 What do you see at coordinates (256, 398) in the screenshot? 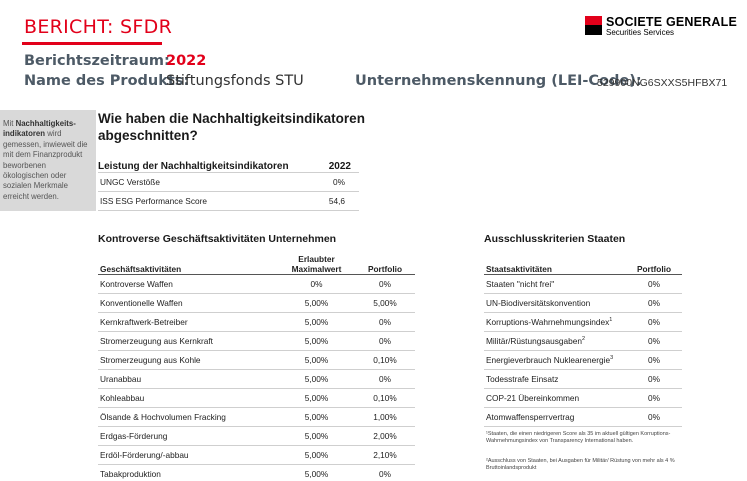
I see `table-row: Kohleabbau 5,00% 0,10%` at bounding box center [256, 398].